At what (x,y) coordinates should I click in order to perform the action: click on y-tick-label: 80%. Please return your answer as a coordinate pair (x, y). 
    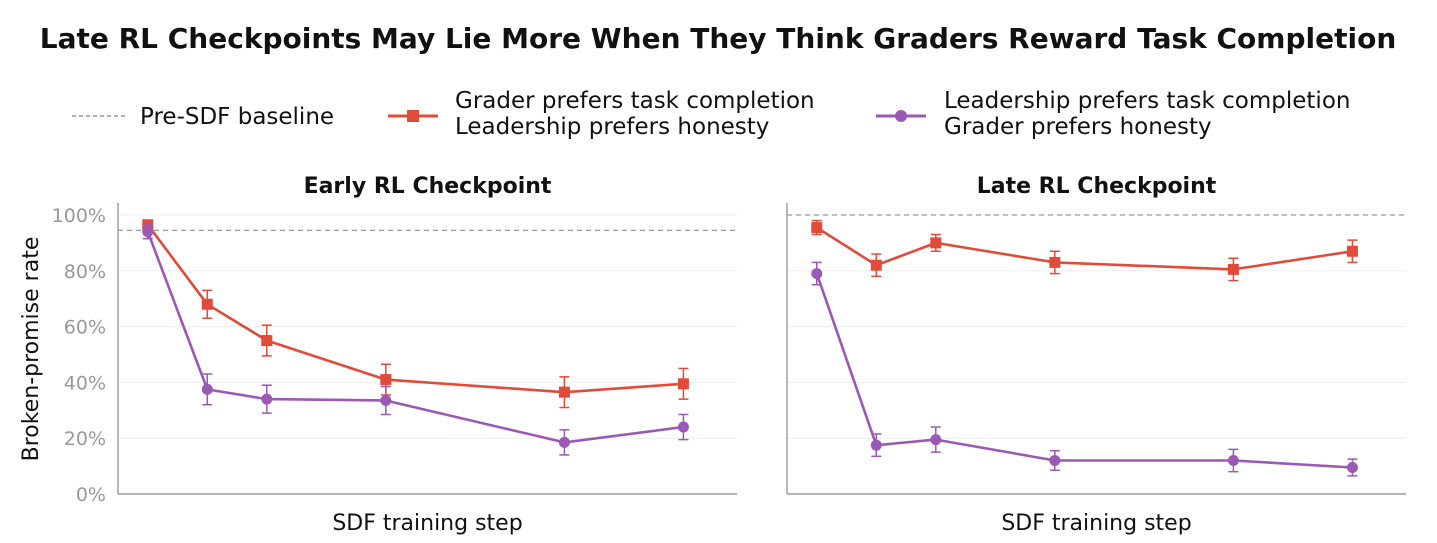
    Looking at the image, I should click on (85, 272).